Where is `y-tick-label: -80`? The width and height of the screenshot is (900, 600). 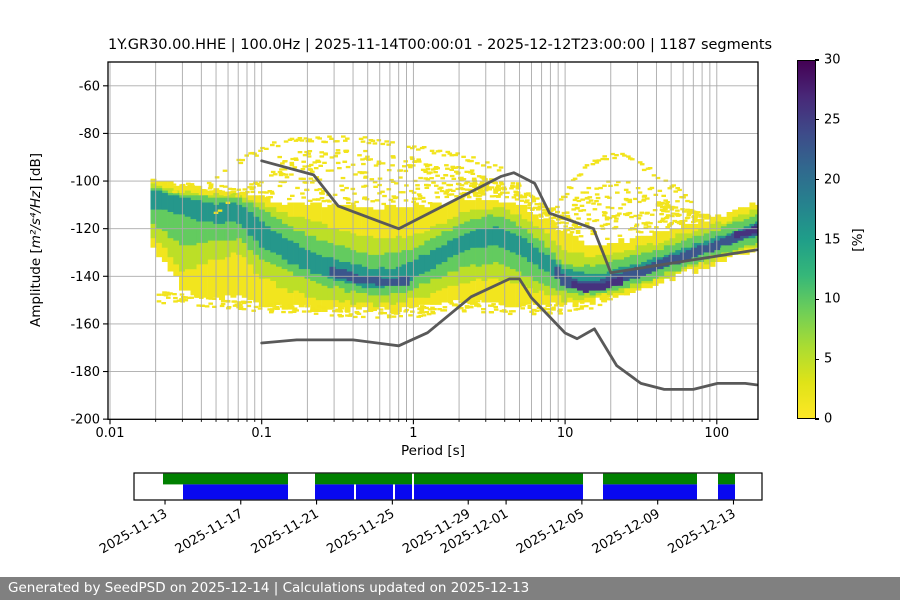
y-tick-label: -80 is located at coordinates (89, 134).